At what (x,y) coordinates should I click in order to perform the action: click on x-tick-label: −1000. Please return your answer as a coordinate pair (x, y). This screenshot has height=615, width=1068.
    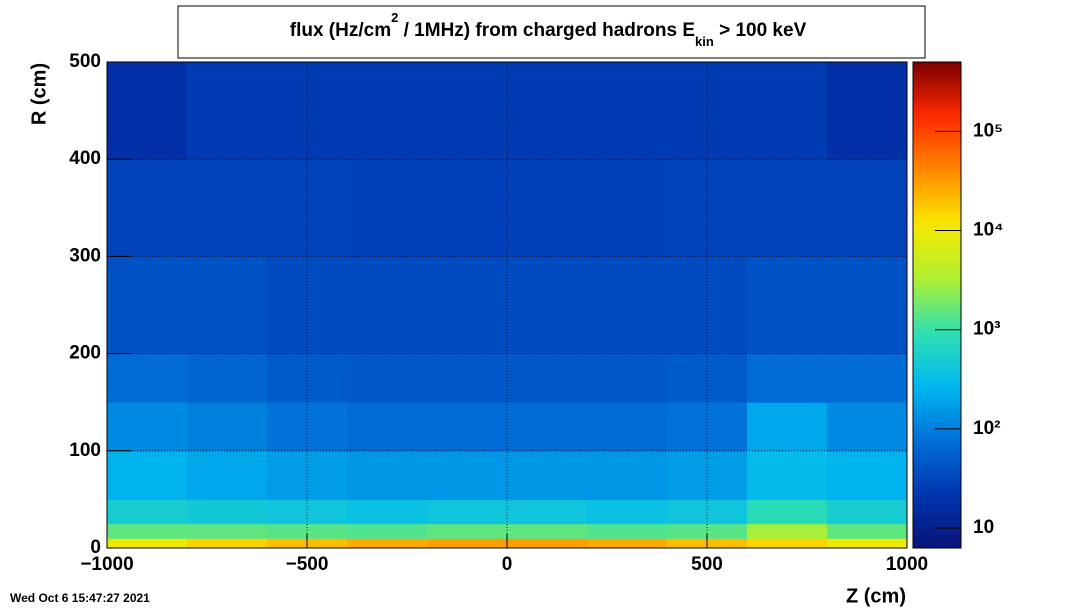
    Looking at the image, I should click on (106, 564).